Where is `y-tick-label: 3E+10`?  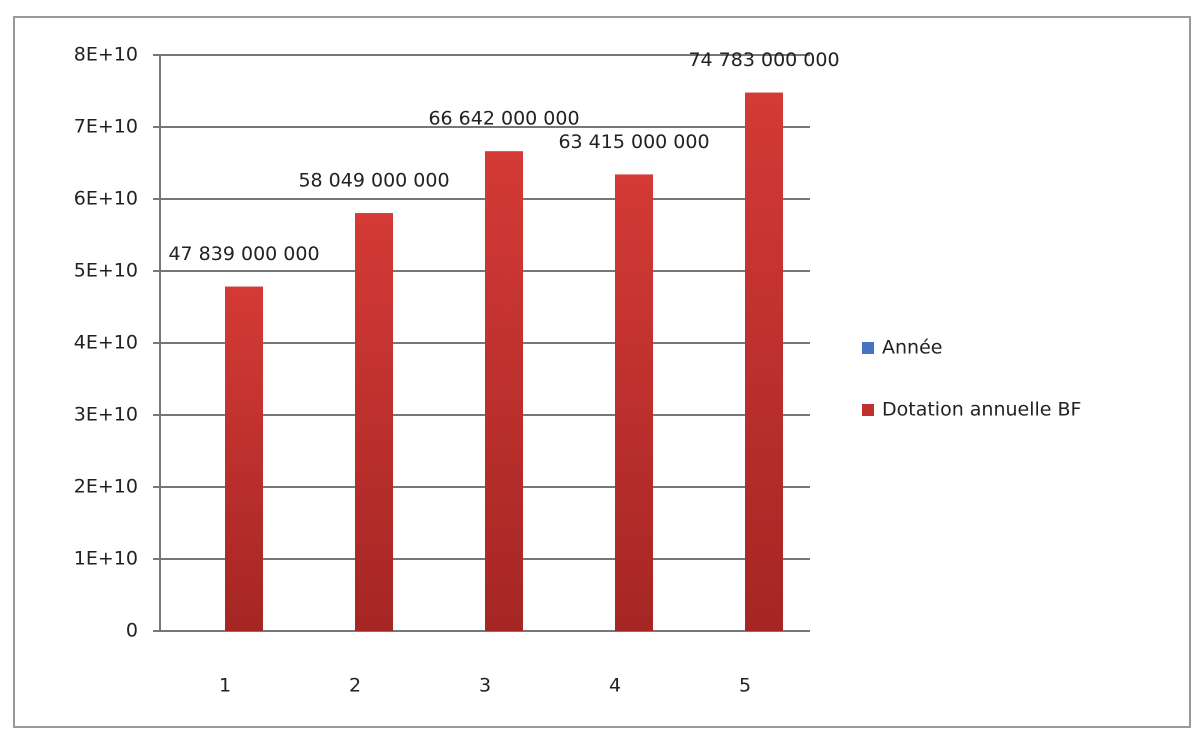 y-tick-label: 3E+10 is located at coordinates (106, 415).